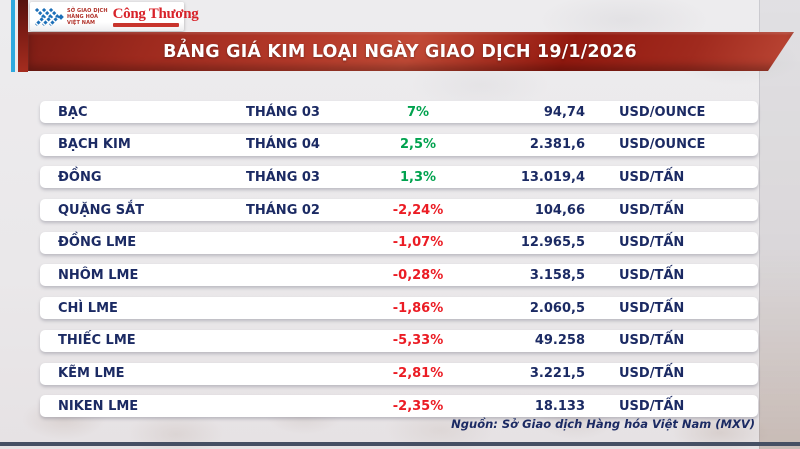  I want to click on commodity-name: BẠC, so click(73, 112).